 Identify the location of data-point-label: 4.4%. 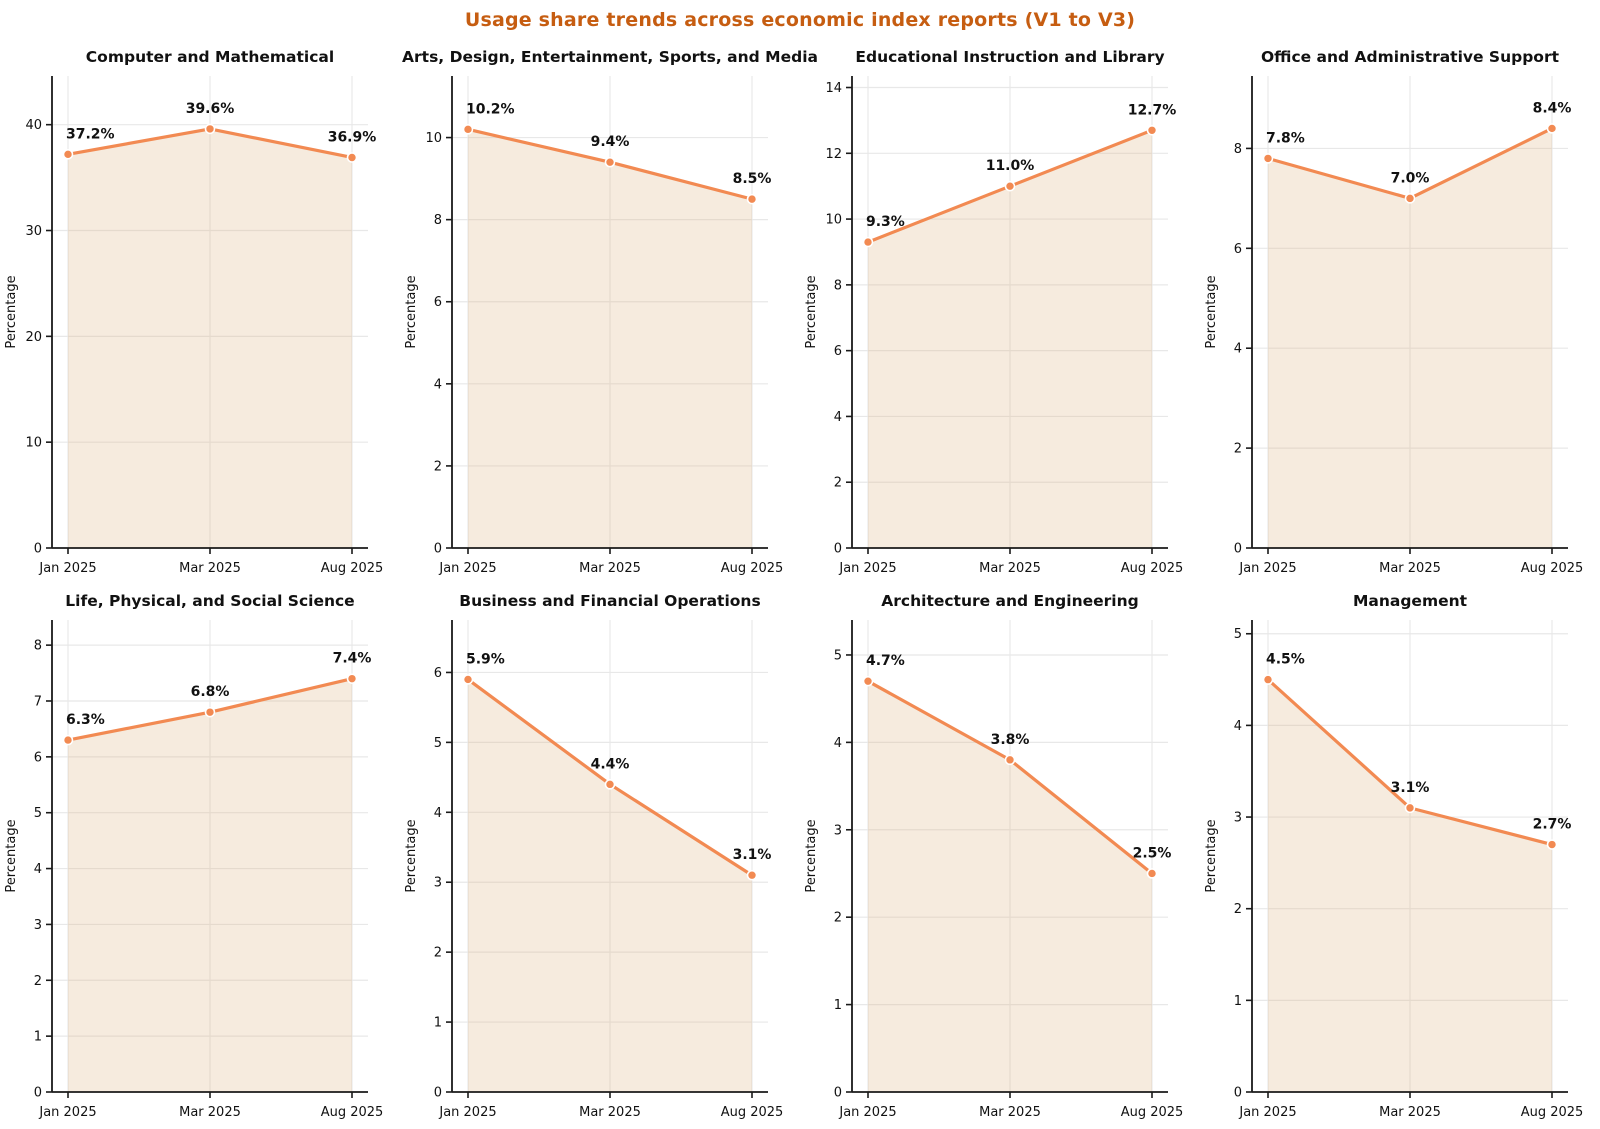
(610, 764).